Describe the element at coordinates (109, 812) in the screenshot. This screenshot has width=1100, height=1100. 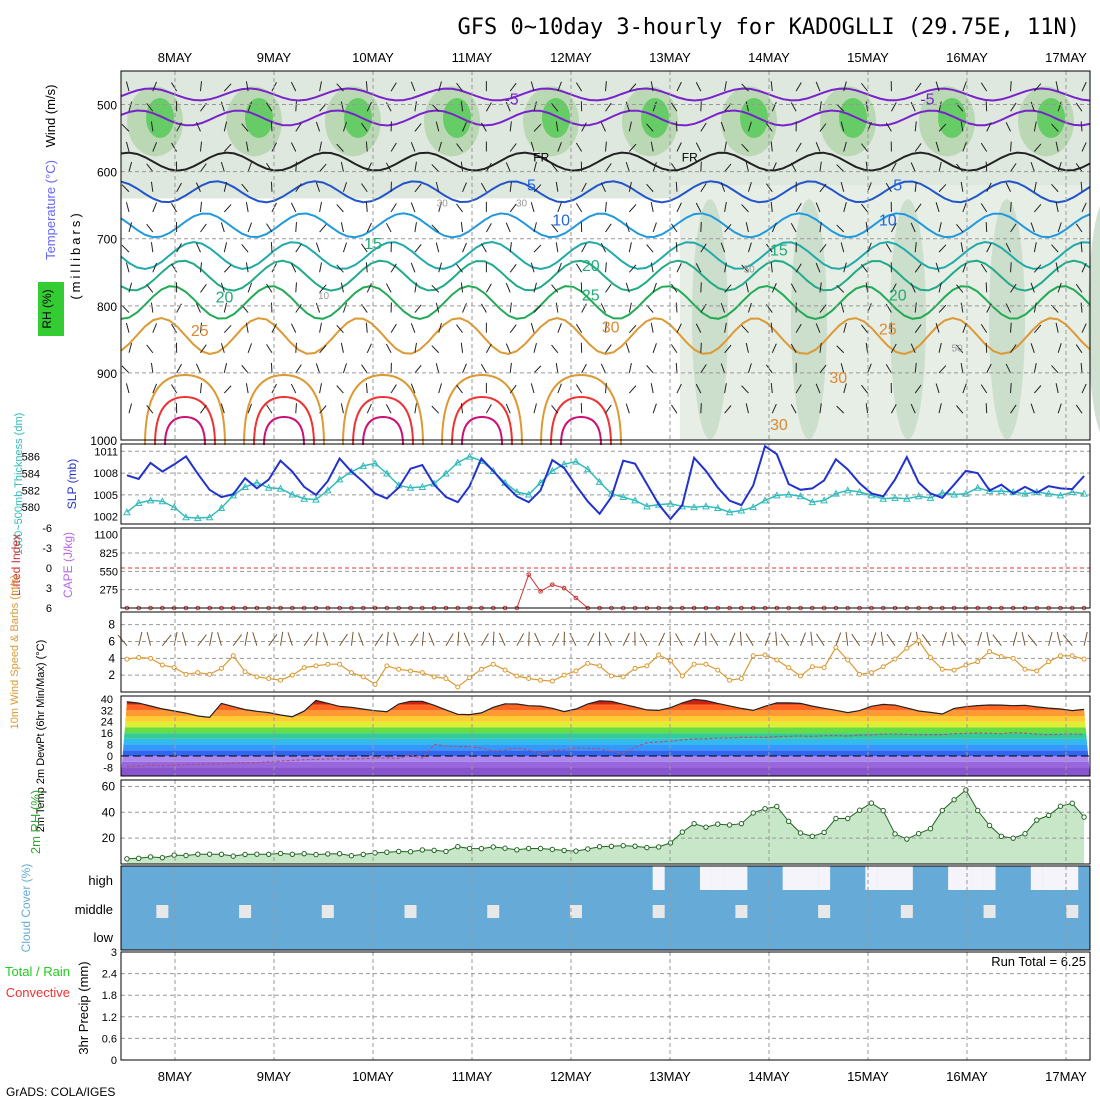
I see `rh2m-tick-label: 40` at that location.